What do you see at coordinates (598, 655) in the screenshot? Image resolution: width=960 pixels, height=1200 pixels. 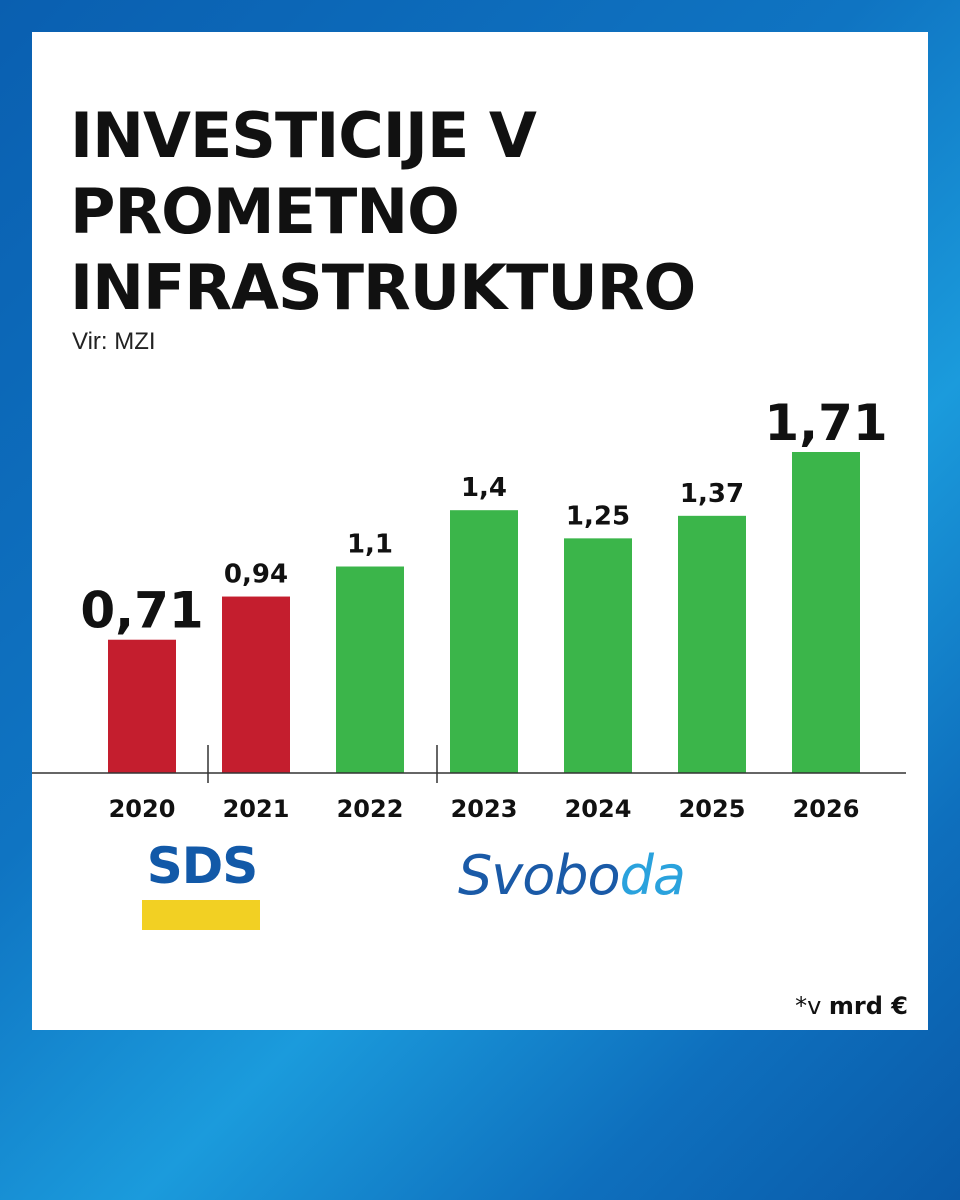 I see `bar-2024` at bounding box center [598, 655].